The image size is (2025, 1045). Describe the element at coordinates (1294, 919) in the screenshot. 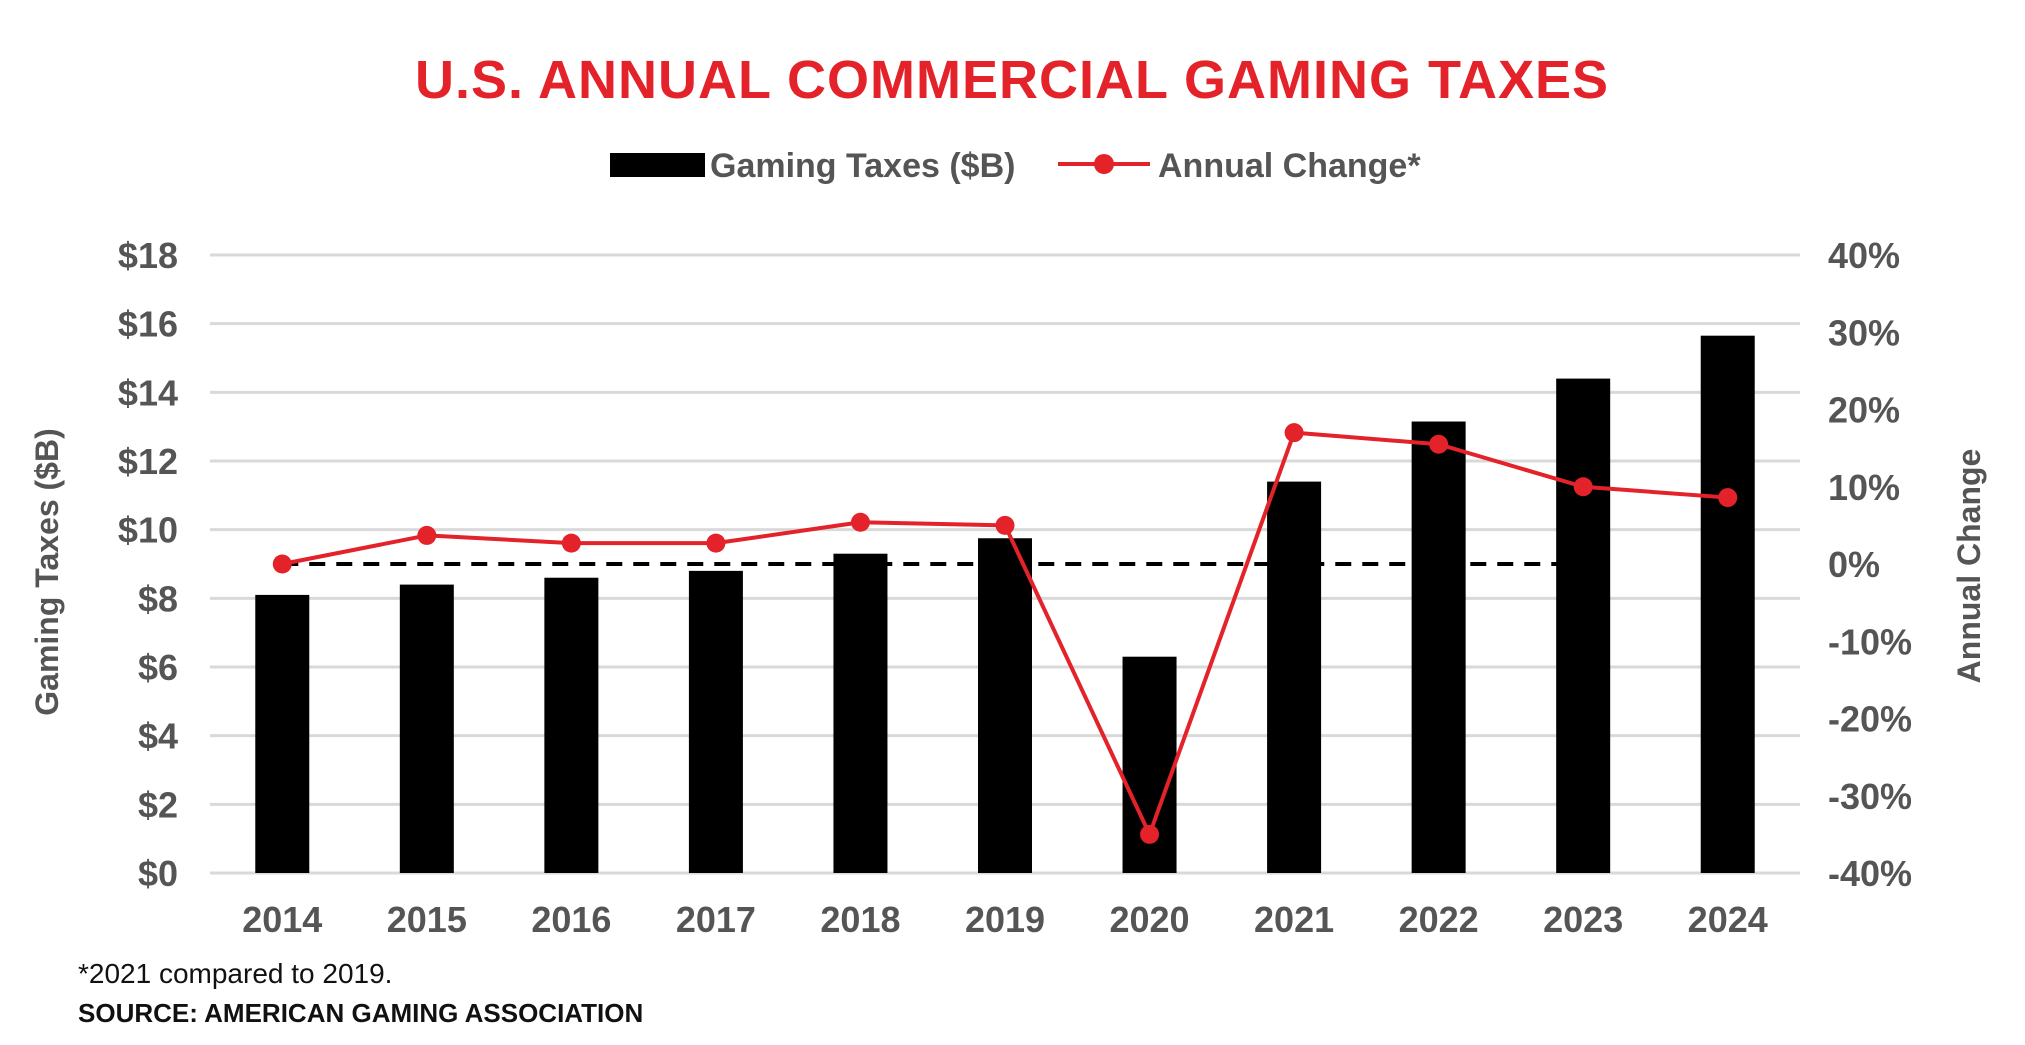

I see `x-tick-label: 2021` at that location.